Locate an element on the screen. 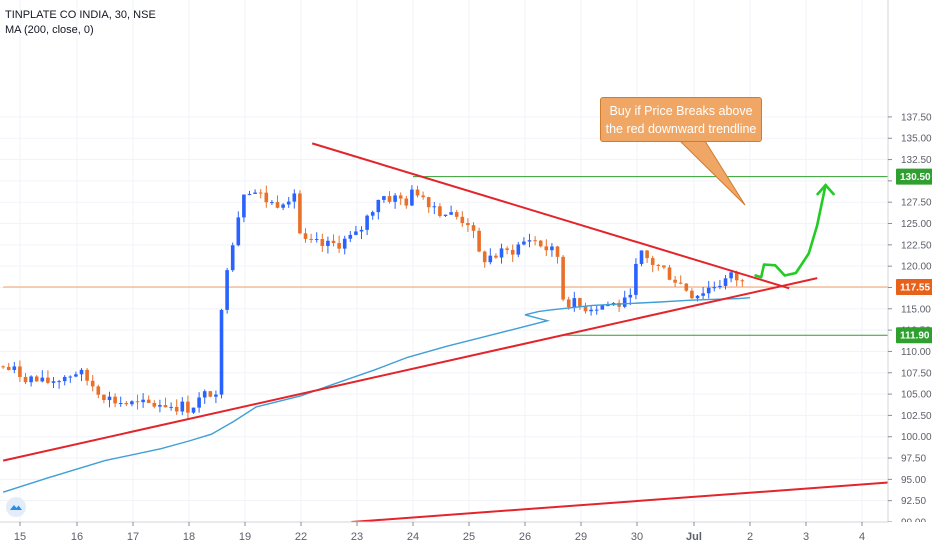  price-tick-label: 100.00 is located at coordinates (916, 437).